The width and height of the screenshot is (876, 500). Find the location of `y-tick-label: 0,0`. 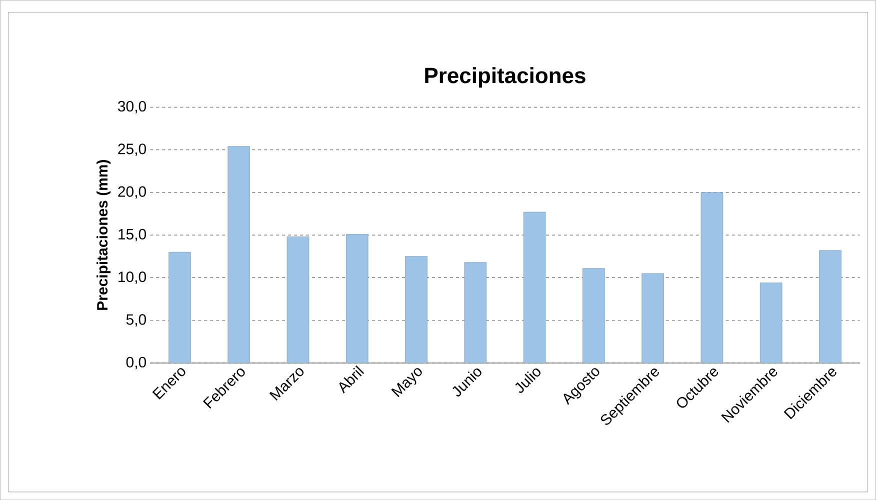

y-tick-label: 0,0 is located at coordinates (136, 363).